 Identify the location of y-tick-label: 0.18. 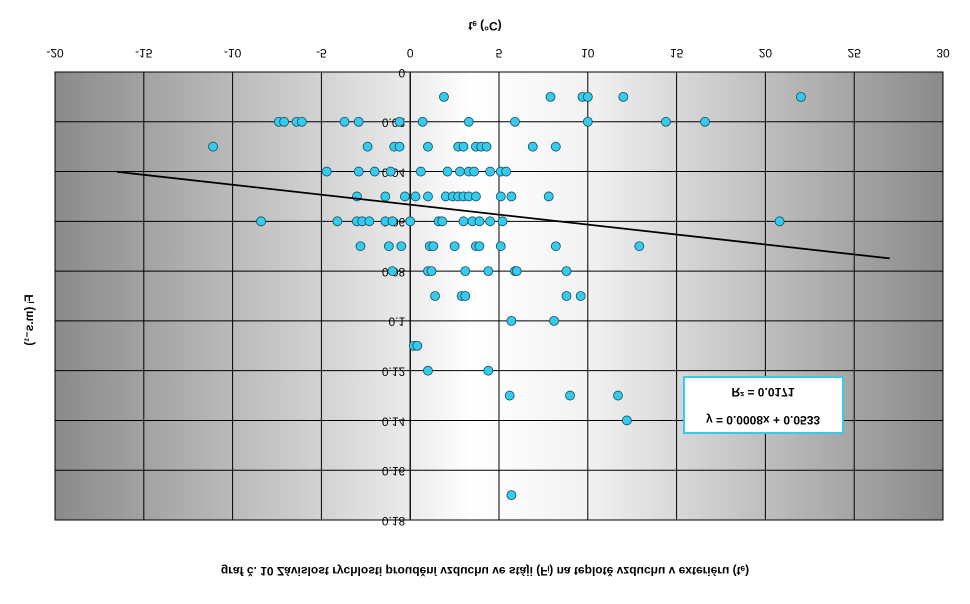
(394, 521).